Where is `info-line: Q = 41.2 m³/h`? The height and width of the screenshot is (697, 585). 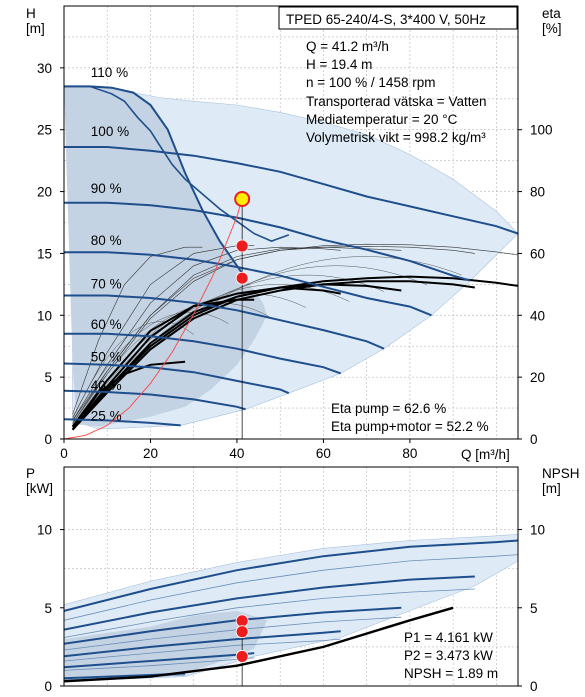 info-line: Q = 41.2 m³/h is located at coordinates (347, 46).